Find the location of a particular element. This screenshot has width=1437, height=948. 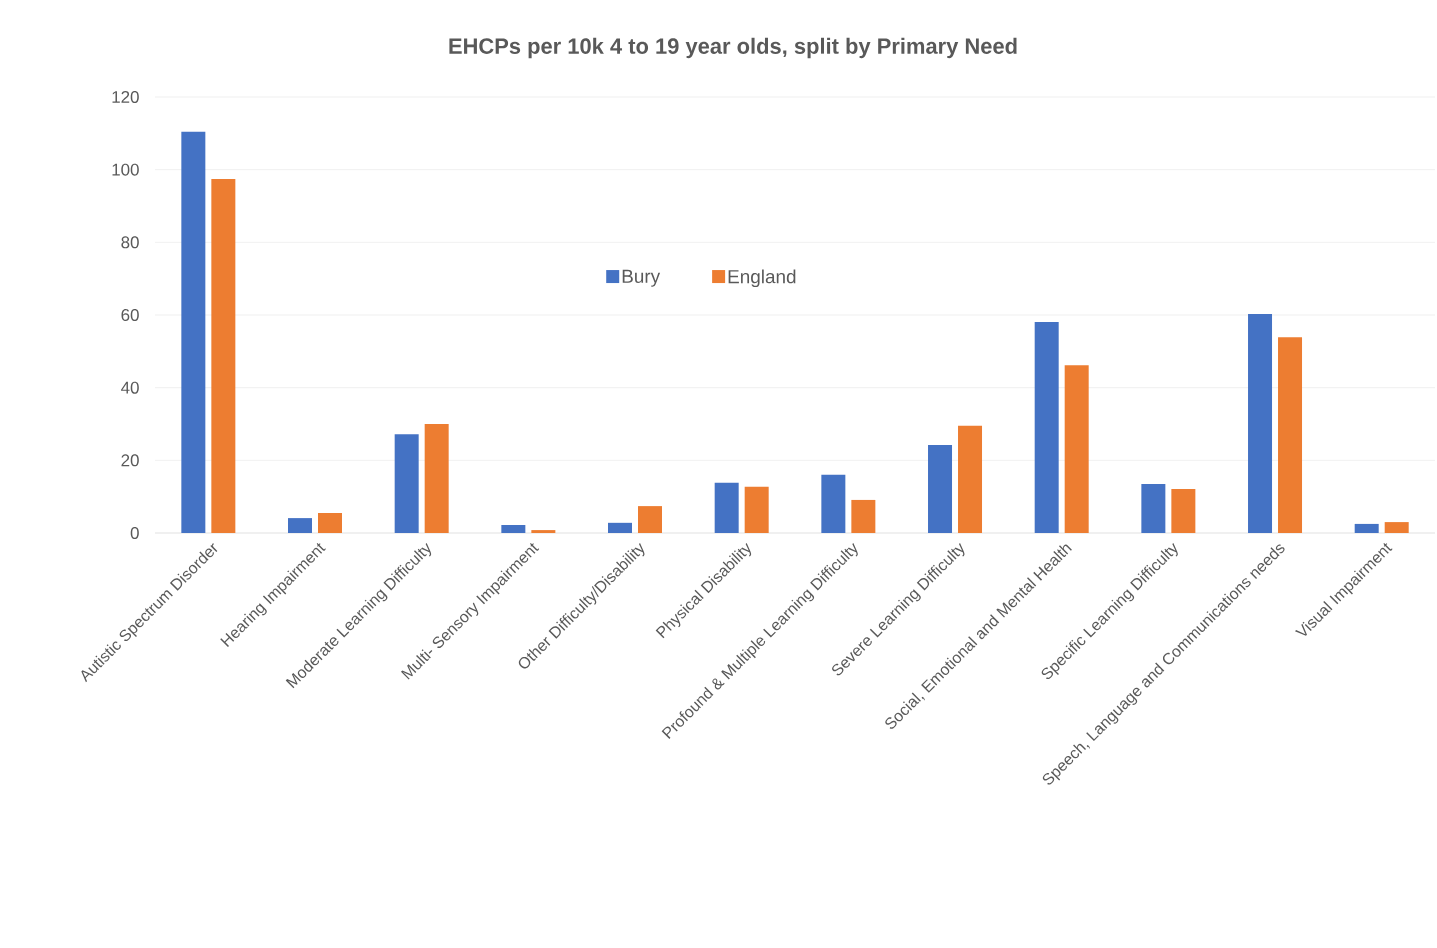

y-tick-label: 60 is located at coordinates (130, 314).